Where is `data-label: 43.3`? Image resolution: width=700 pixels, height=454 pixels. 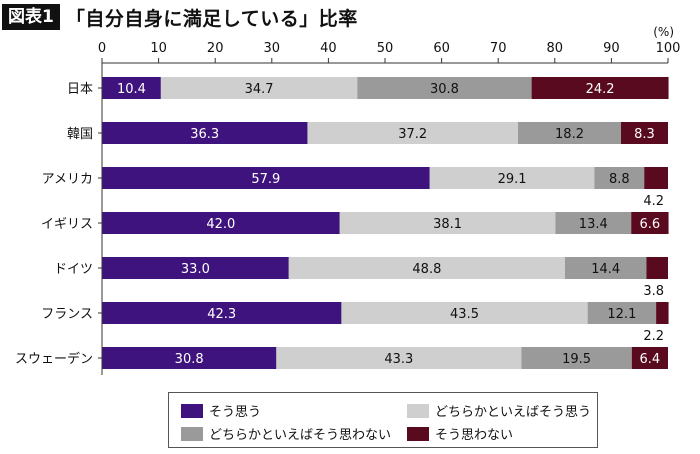
data-label: 43.3 is located at coordinates (398, 359).